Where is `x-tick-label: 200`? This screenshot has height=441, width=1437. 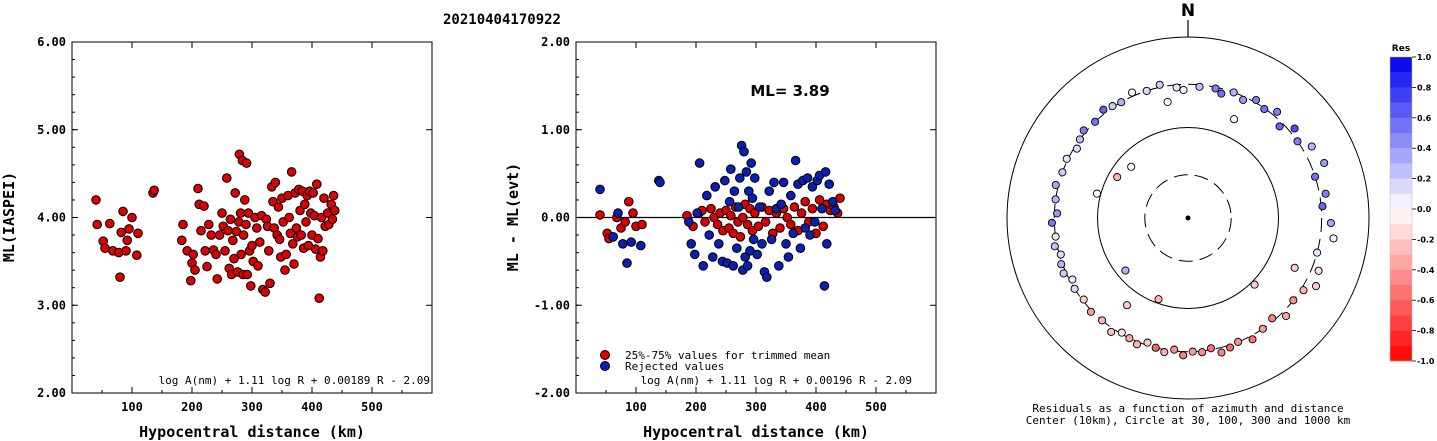
x-tick-label: 200 is located at coordinates (192, 407).